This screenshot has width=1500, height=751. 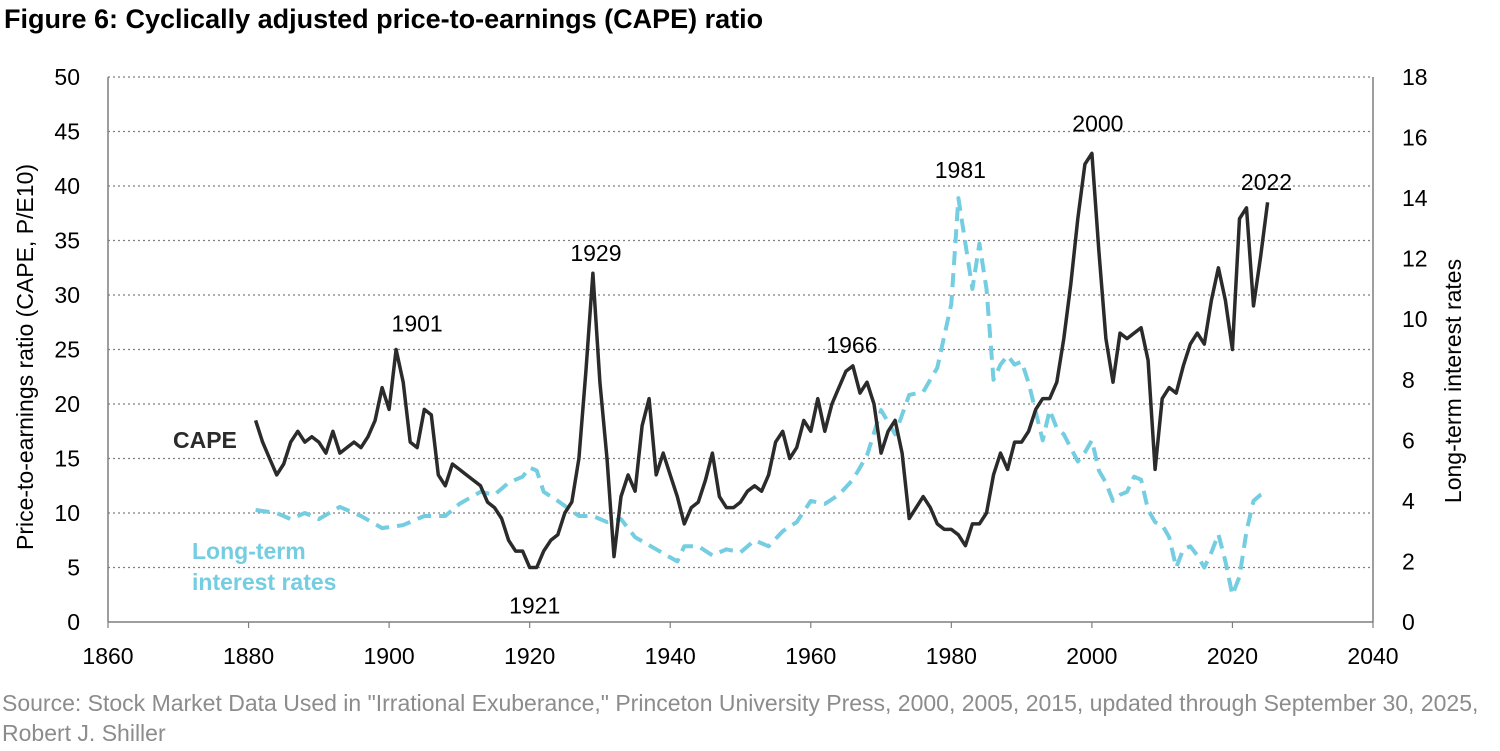 What do you see at coordinates (1415, 198) in the screenshot?
I see `y2-tick-label: 14` at bounding box center [1415, 198].